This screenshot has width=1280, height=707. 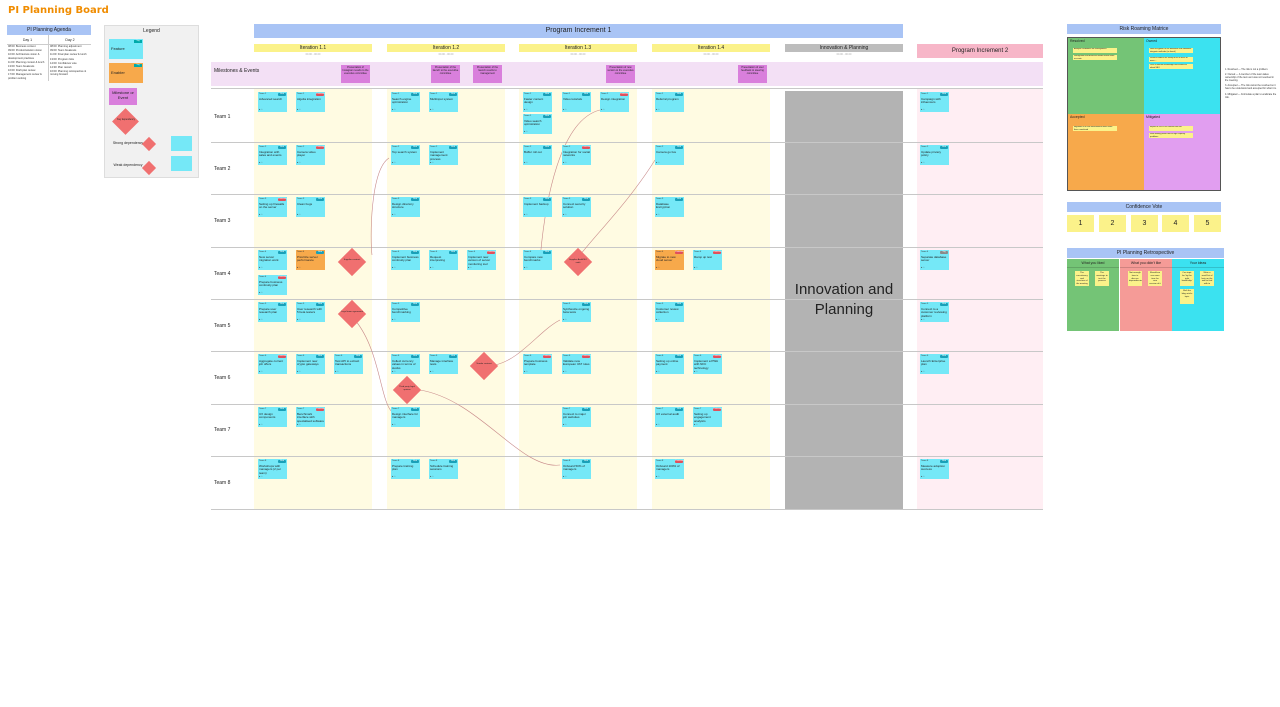 What do you see at coordinates (1102, 278) in the screenshot?
I see `sticky-note: The meetings to test the process` at bounding box center [1102, 278].